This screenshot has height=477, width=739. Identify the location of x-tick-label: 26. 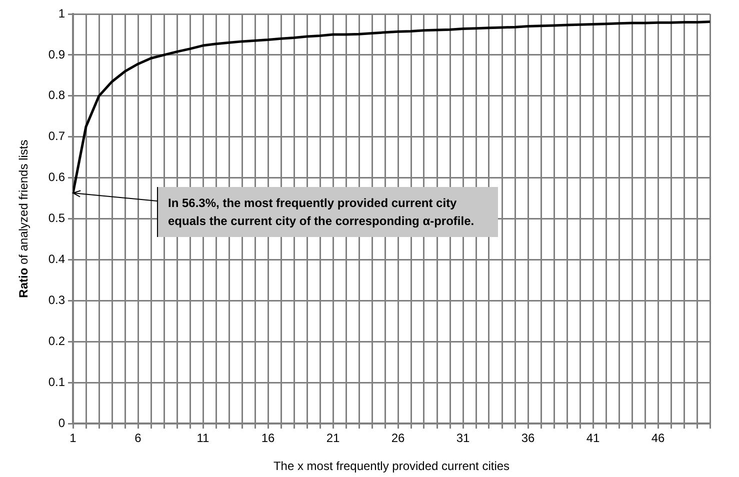
(398, 438).